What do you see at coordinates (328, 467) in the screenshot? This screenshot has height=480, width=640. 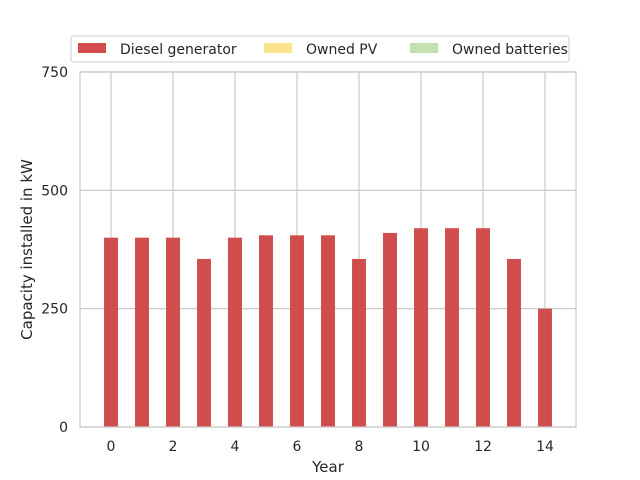 I see `x-axis-label: Year` at bounding box center [328, 467].